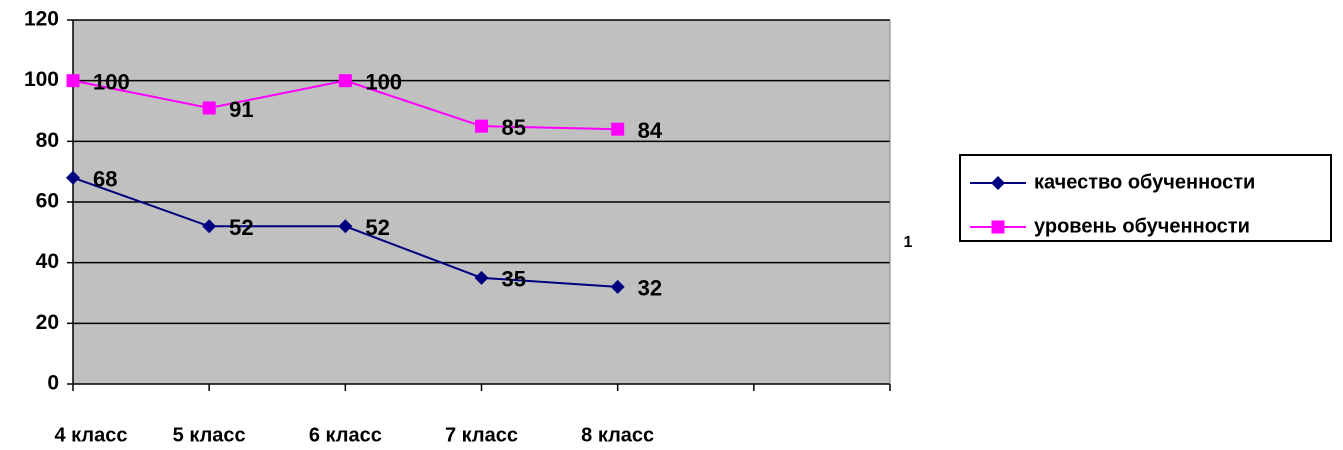 This screenshot has width=1343, height=450. What do you see at coordinates (345, 435) in the screenshot?
I see `x-tick-label: 6 класс` at bounding box center [345, 435].